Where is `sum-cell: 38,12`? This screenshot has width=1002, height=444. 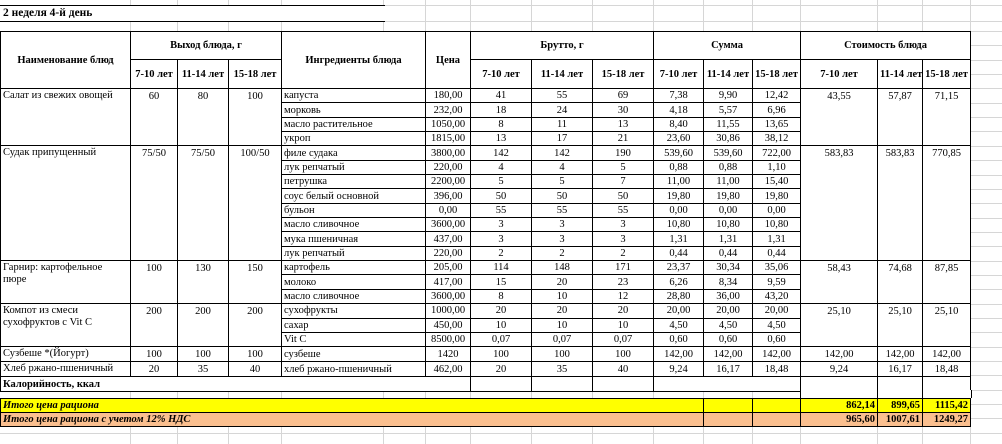
sum-cell: 38,12 is located at coordinates (777, 139).